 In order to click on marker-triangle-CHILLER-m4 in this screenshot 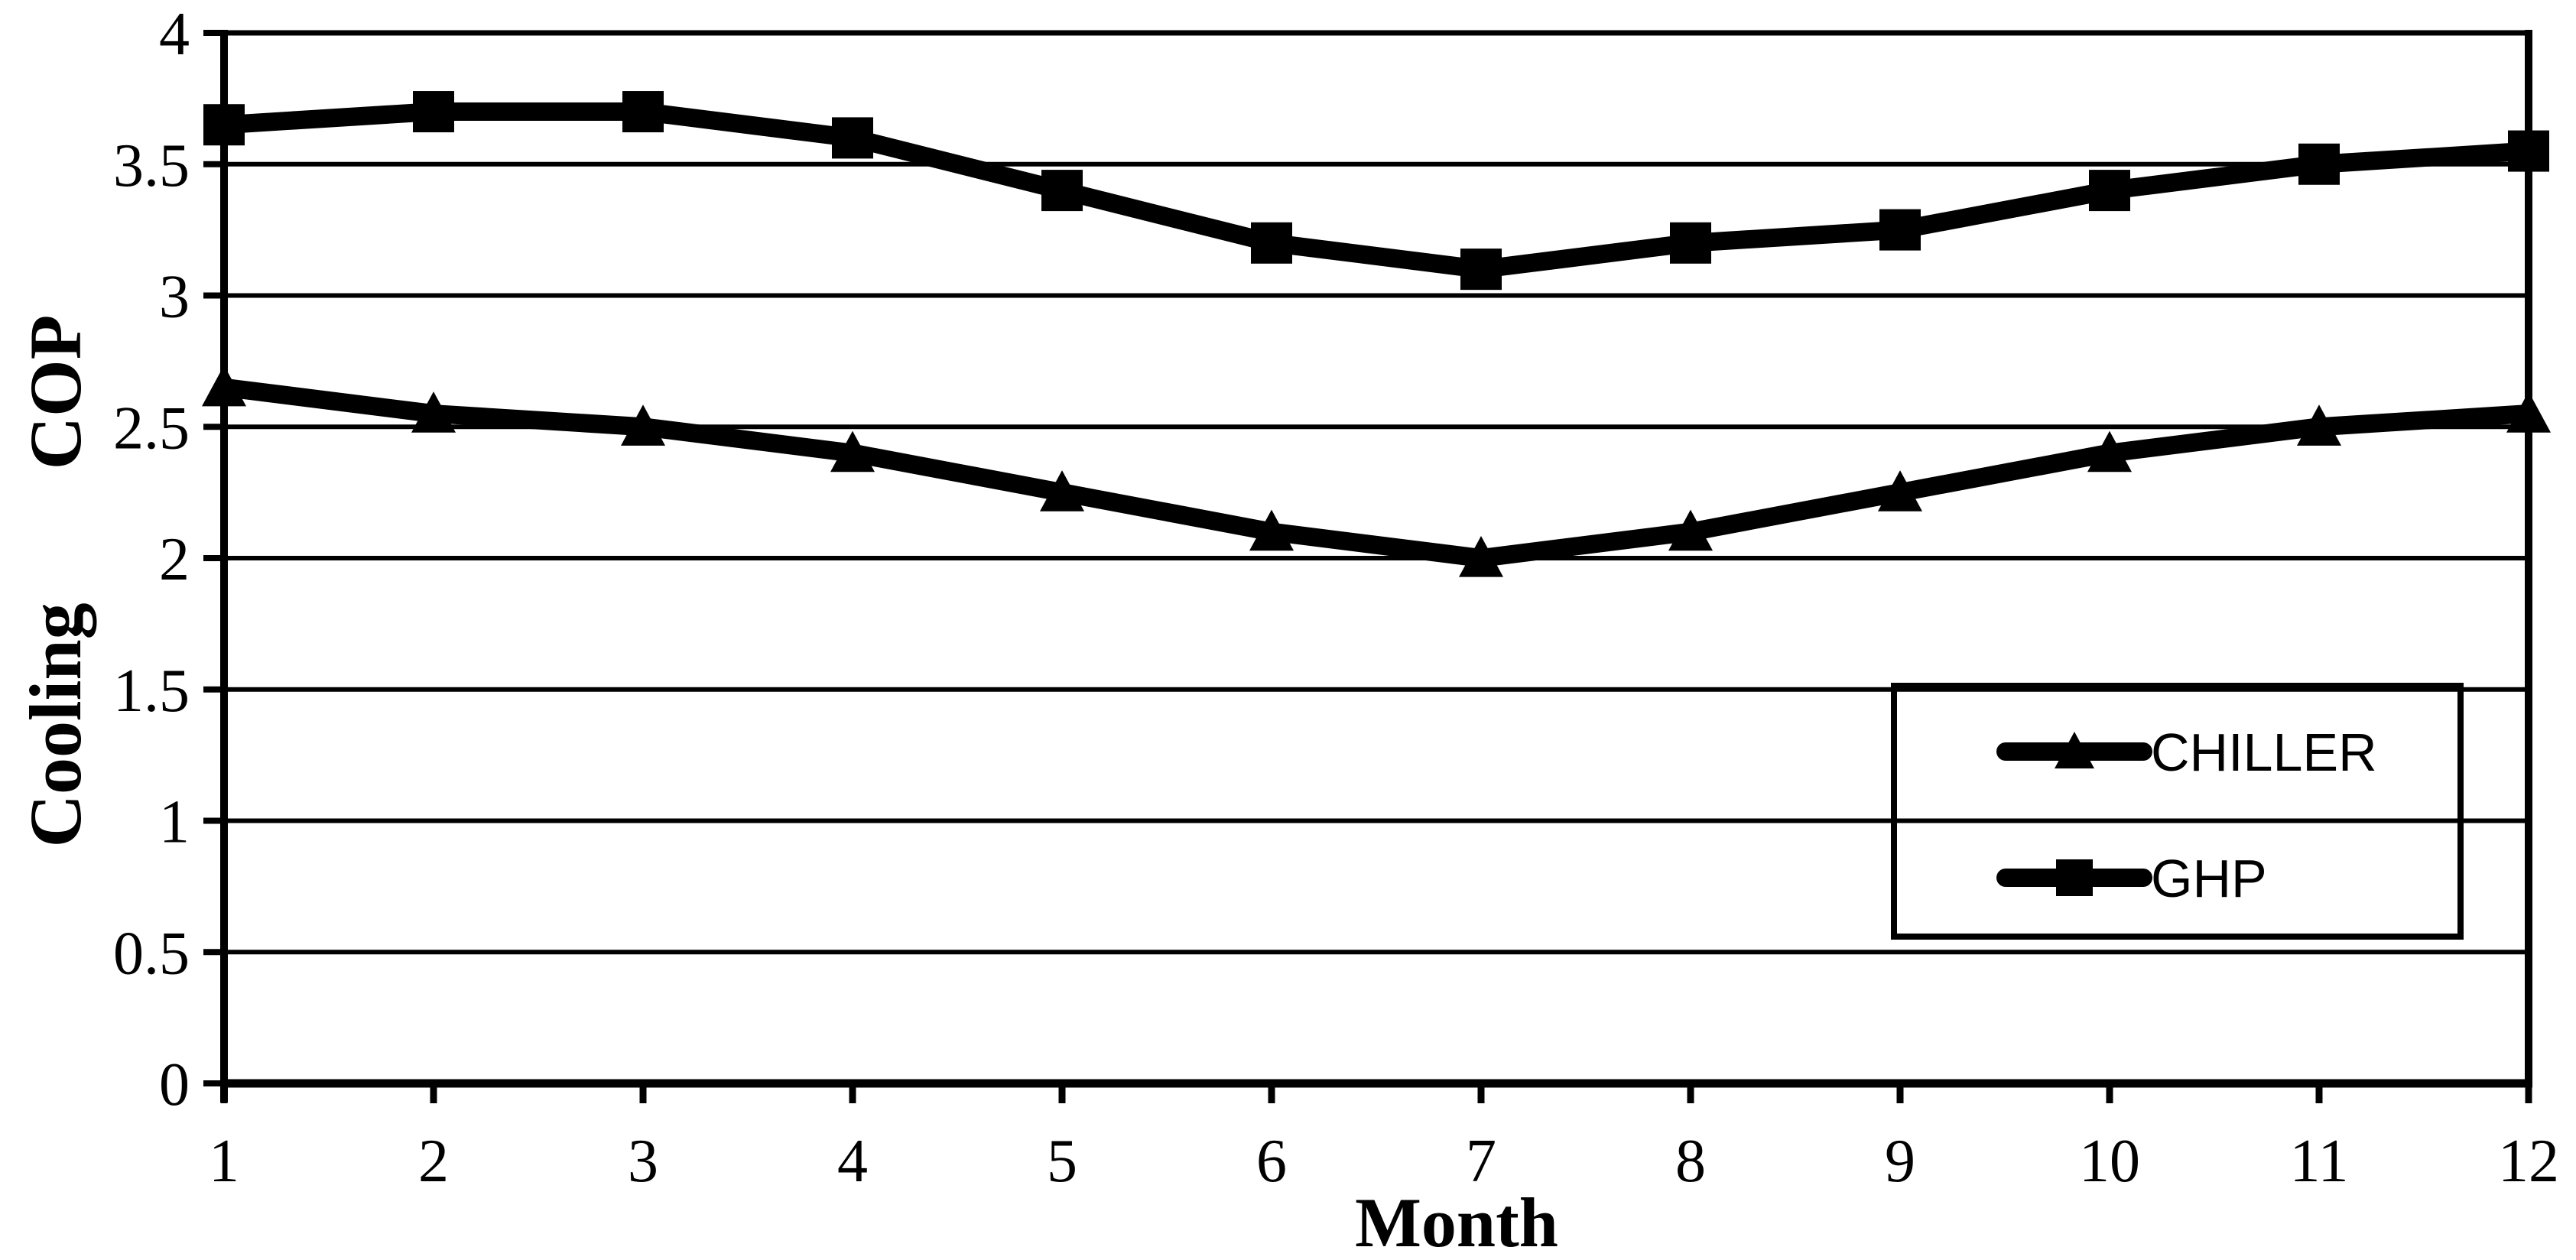, I will do `click(853, 451)`.